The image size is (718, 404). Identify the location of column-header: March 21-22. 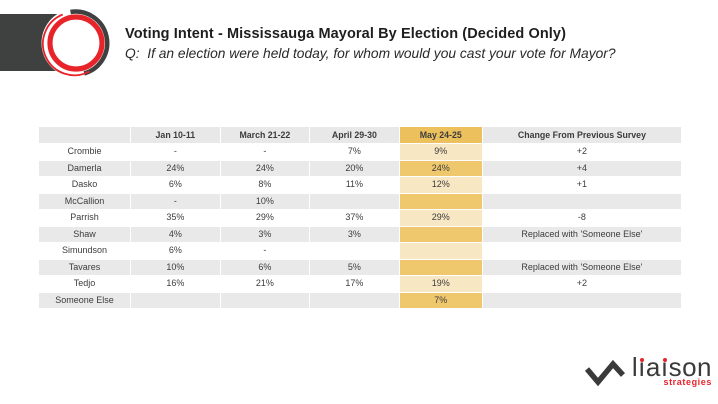
(265, 135).